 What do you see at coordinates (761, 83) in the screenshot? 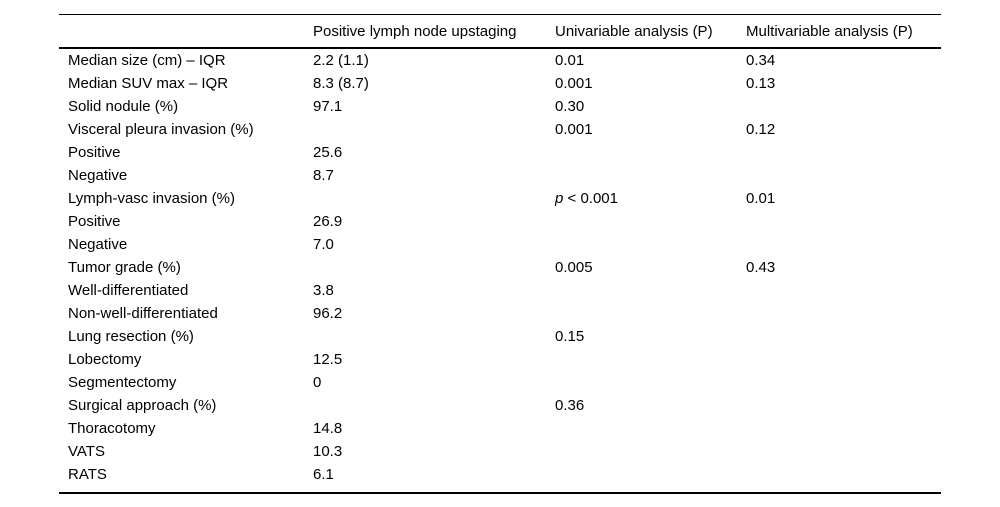
I see `cell-multivariable: 0.13` at bounding box center [761, 83].